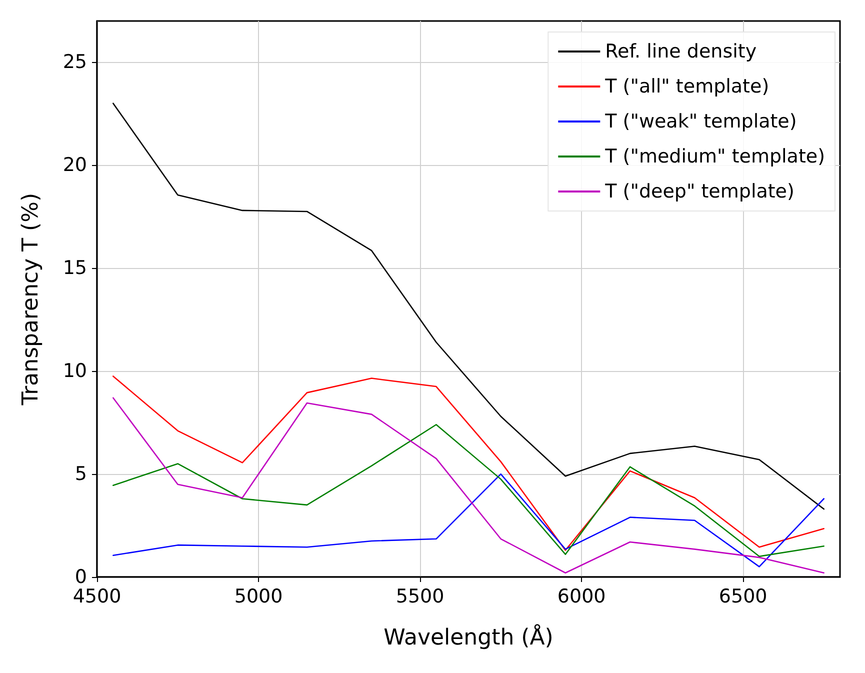 The height and width of the screenshot is (673, 865). What do you see at coordinates (97, 597) in the screenshot?
I see `x-tick-label: 4500` at bounding box center [97, 597].